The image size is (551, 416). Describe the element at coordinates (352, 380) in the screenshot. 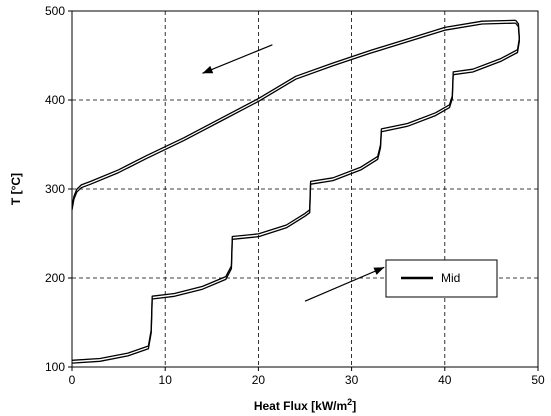

I see `x-tick-label: 30` at that location.